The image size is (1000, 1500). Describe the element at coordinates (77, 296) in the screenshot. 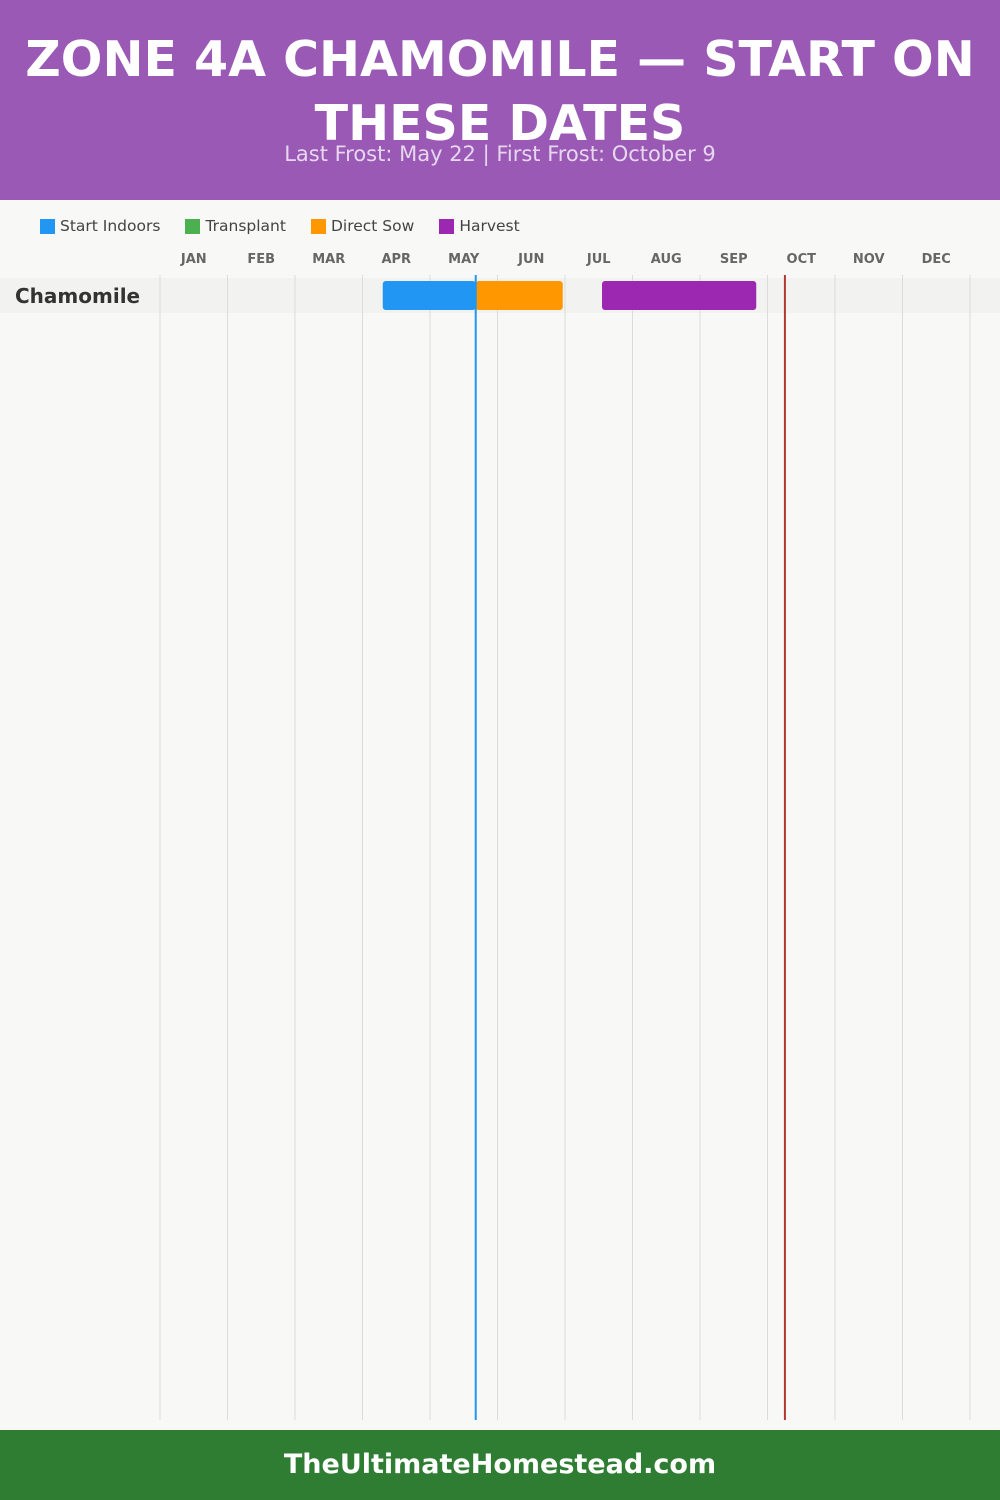

I see `crop-label: Chamomile` at that location.